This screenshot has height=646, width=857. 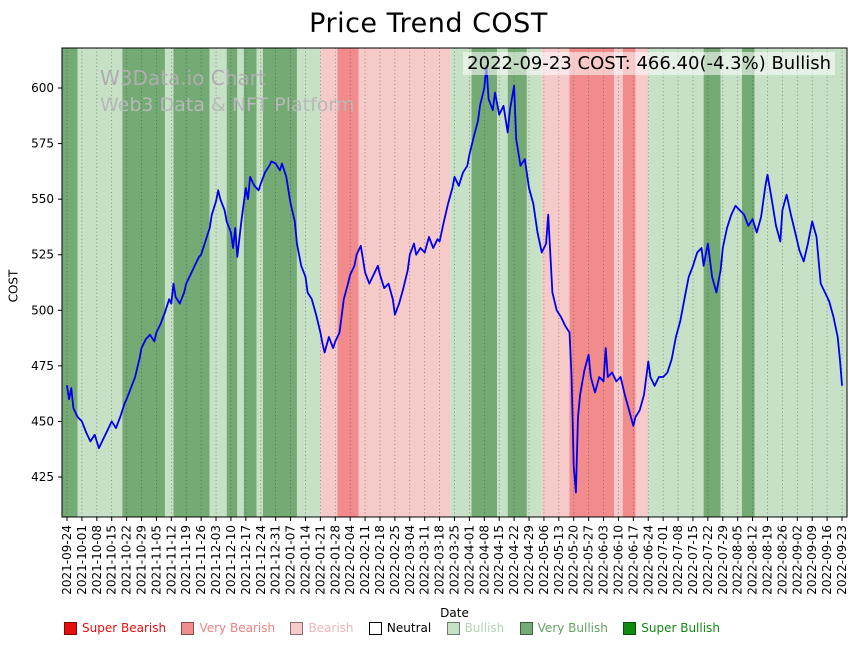 What do you see at coordinates (484, 560) in the screenshot?
I see `x-tick-label: 2022-04-08` at bounding box center [484, 560].